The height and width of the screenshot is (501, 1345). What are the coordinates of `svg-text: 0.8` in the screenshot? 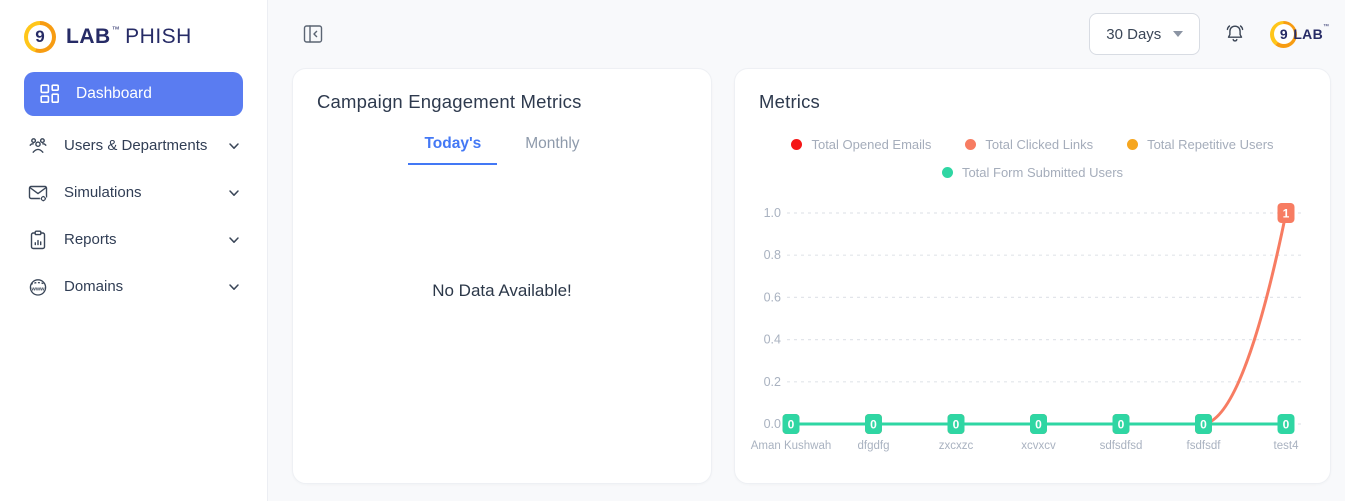 It's located at (772, 255).